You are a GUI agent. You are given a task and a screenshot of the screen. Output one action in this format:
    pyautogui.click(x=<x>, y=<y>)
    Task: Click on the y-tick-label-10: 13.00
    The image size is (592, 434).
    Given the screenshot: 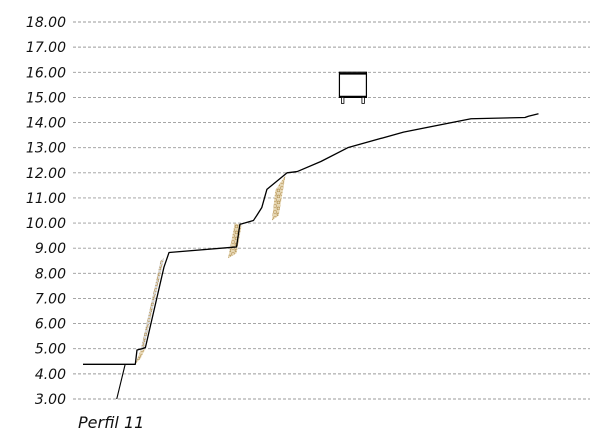 What is the action you would take?
    pyautogui.click(x=46, y=149)
    